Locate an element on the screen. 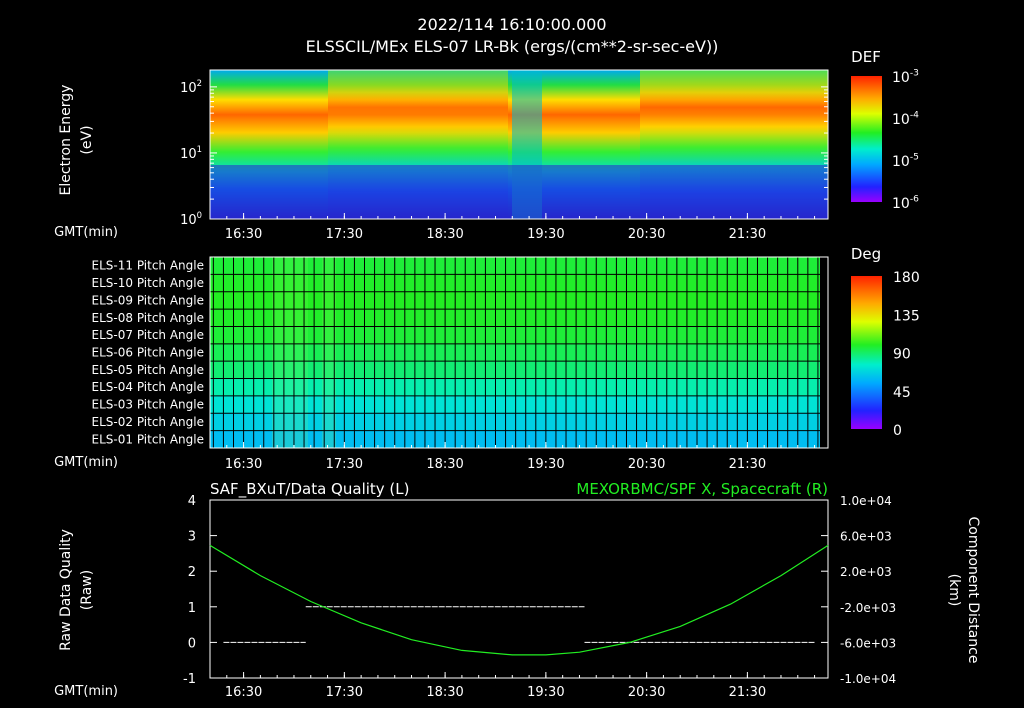  quality-tick-label: 4 is located at coordinates (192, 501).